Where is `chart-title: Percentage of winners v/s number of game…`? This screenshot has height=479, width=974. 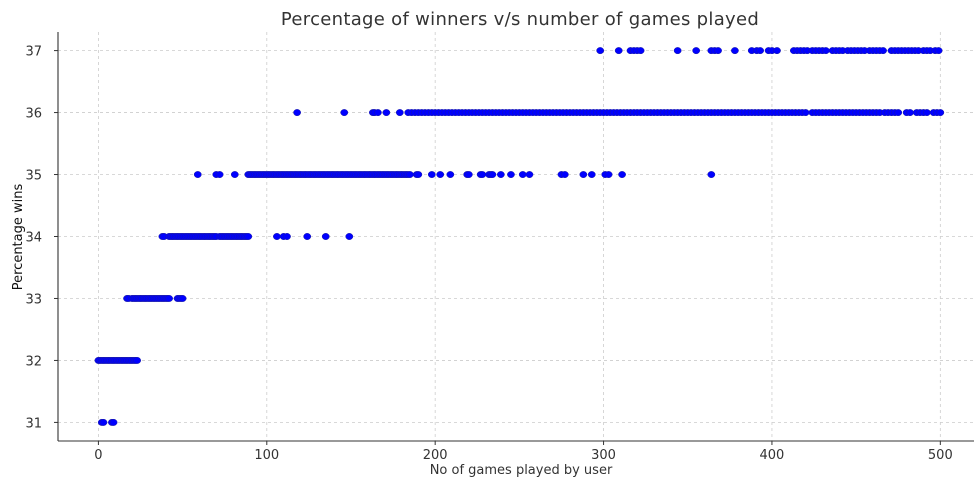
chart-title: Percentage of winners v/s number of game… is located at coordinates (520, 19).